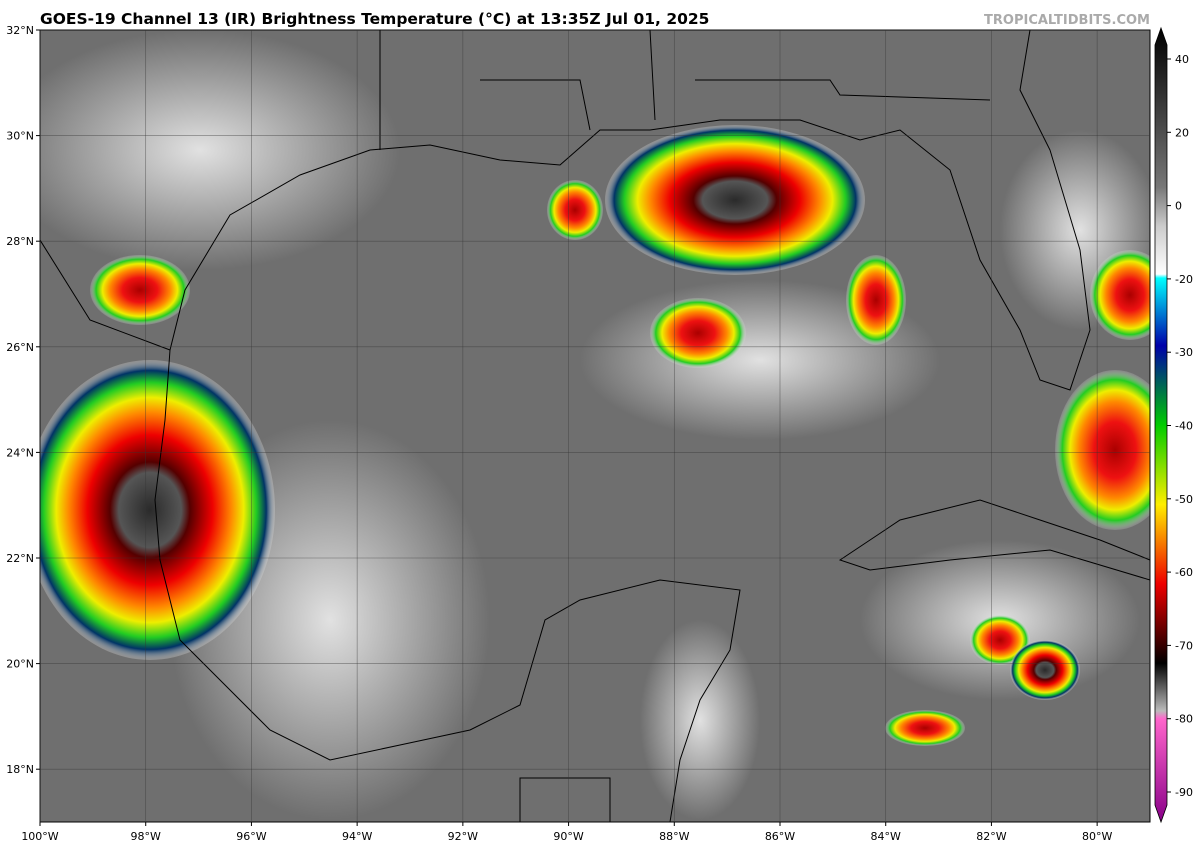 This screenshot has width=1200, height=849. Describe the element at coordinates (1178, 206) in the screenshot. I see `colorbar-label: 0` at that location.